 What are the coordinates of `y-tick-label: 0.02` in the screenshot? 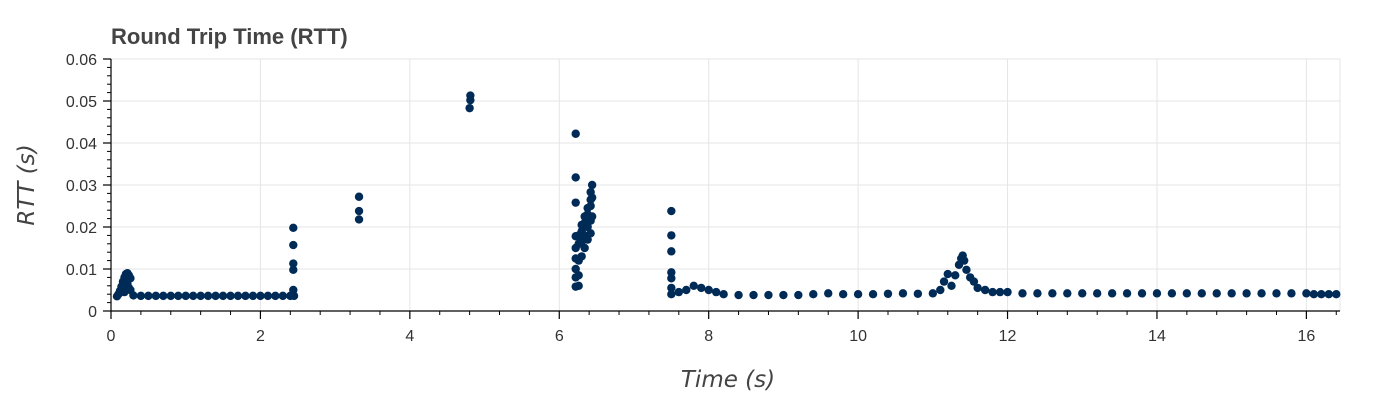 It's located at (81, 228).